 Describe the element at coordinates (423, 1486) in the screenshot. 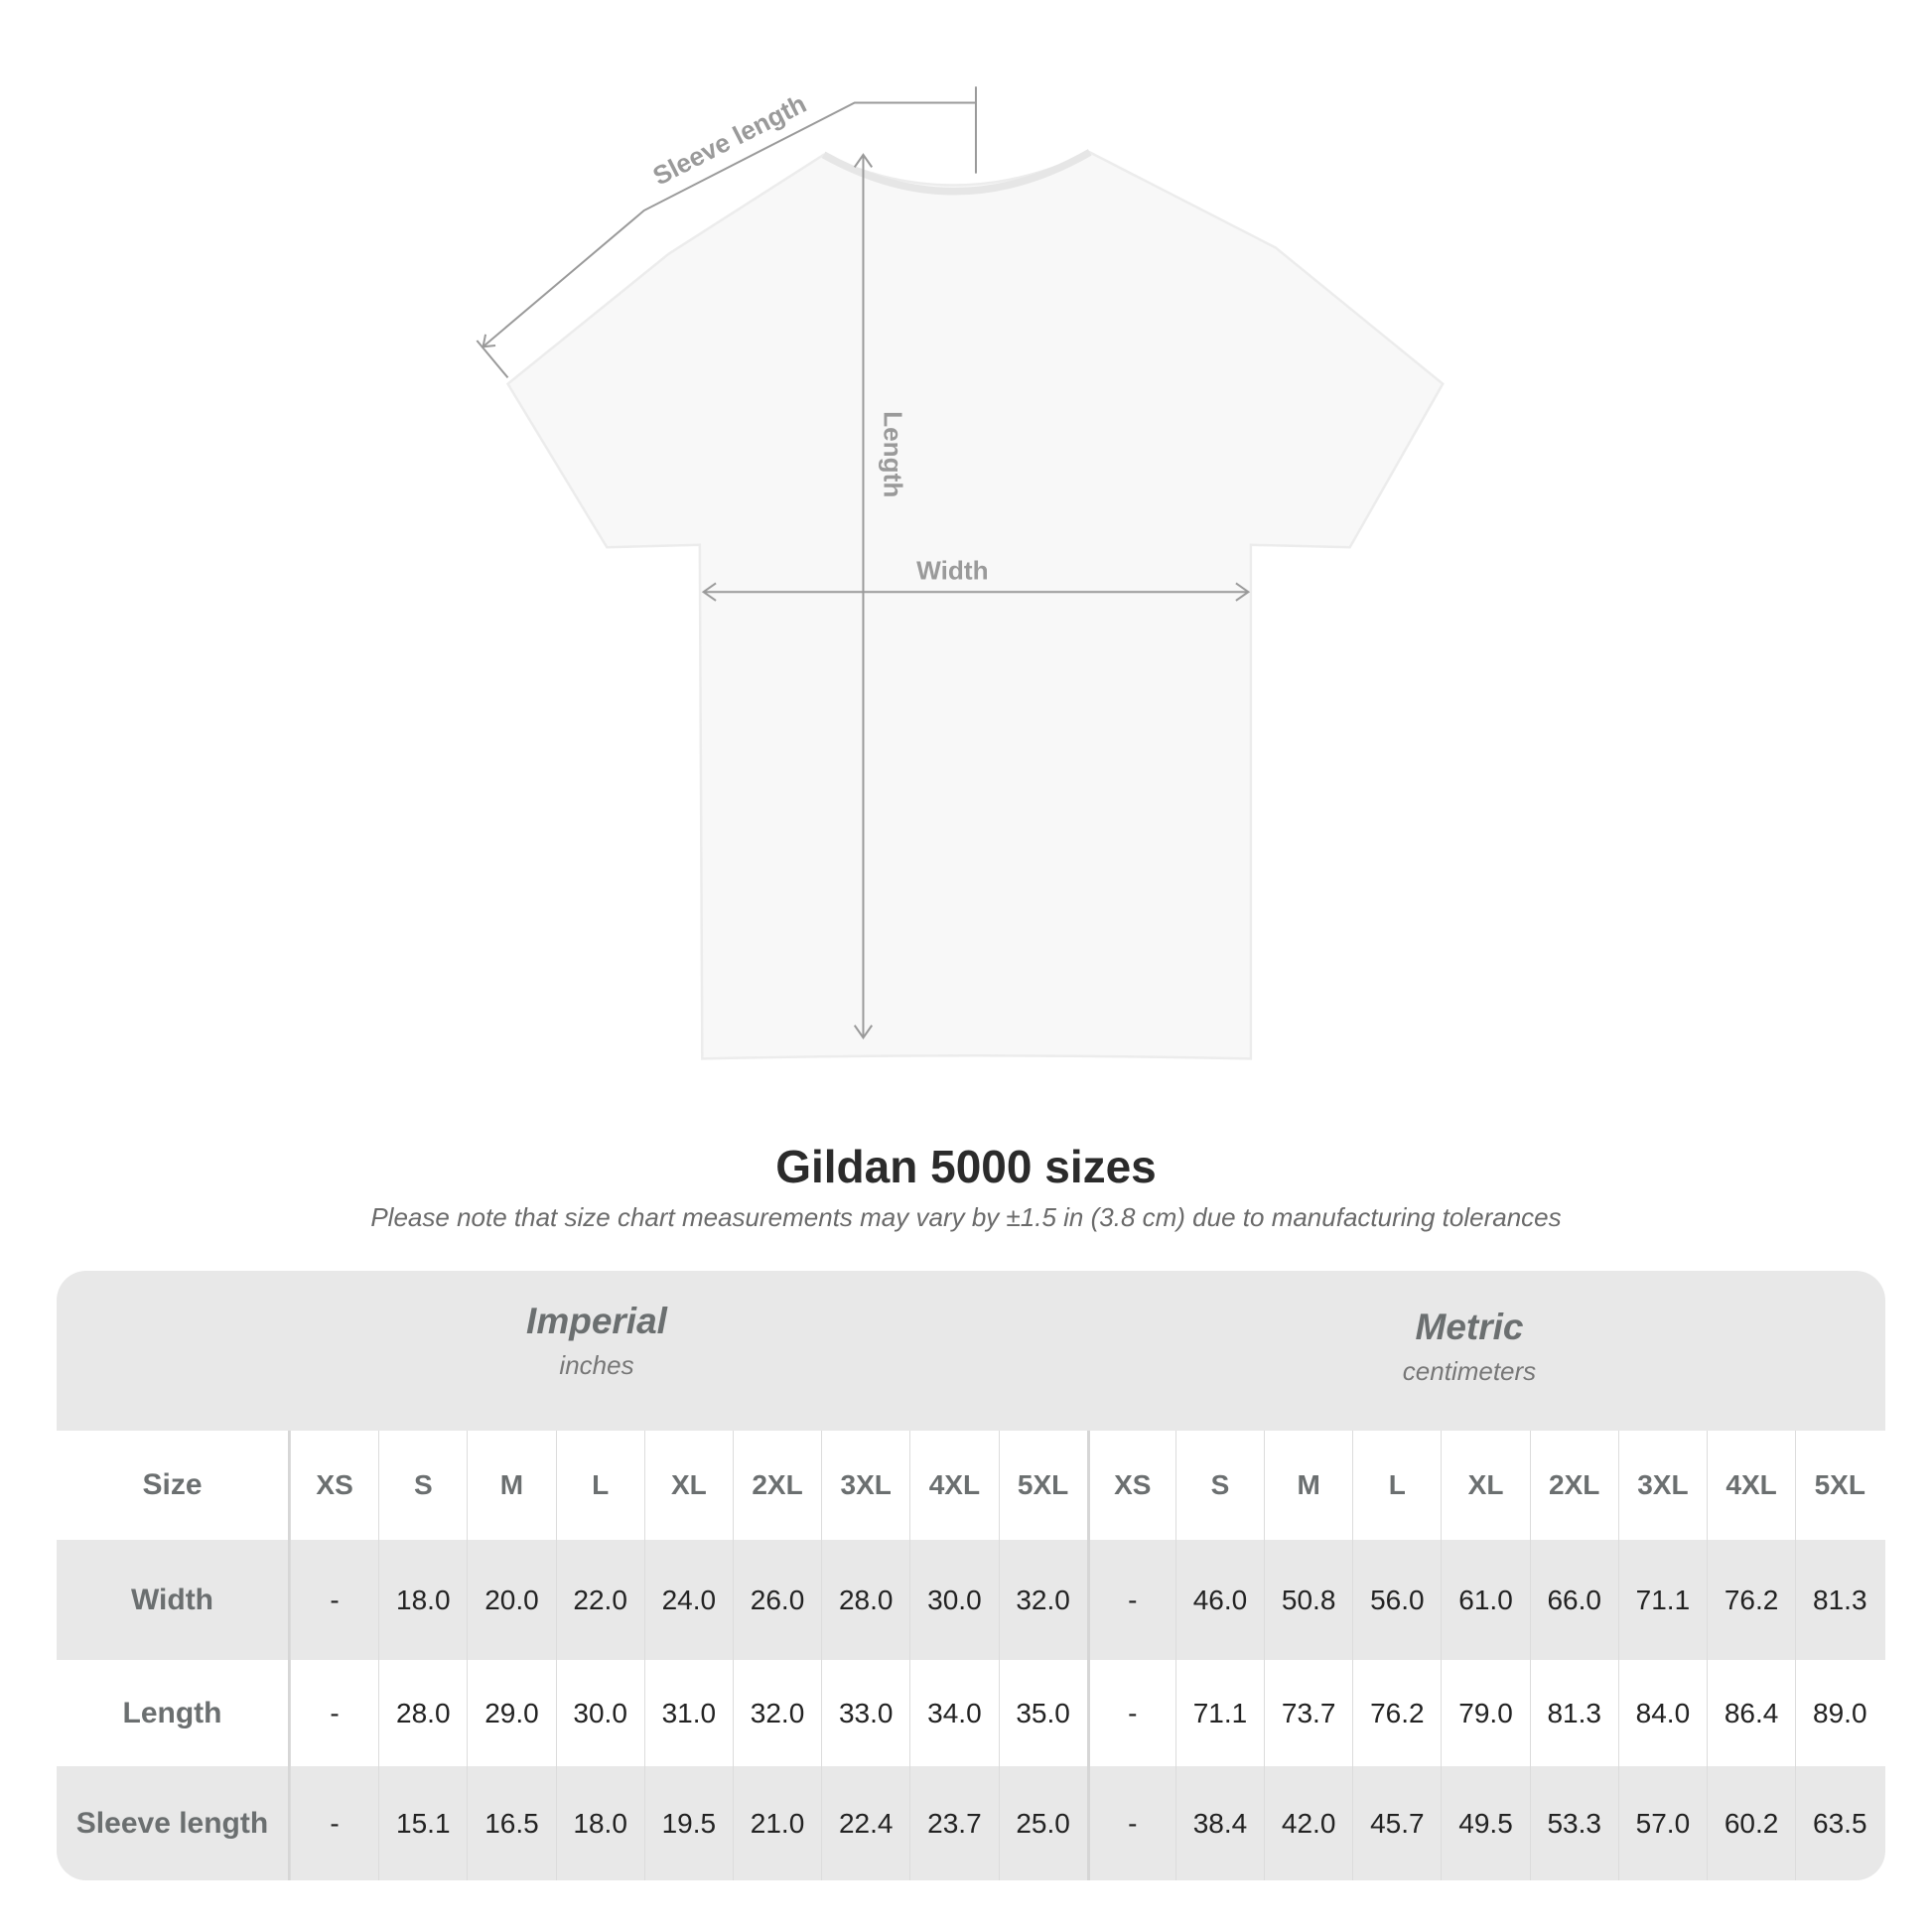

I see `imperial-size-s: S` at that location.